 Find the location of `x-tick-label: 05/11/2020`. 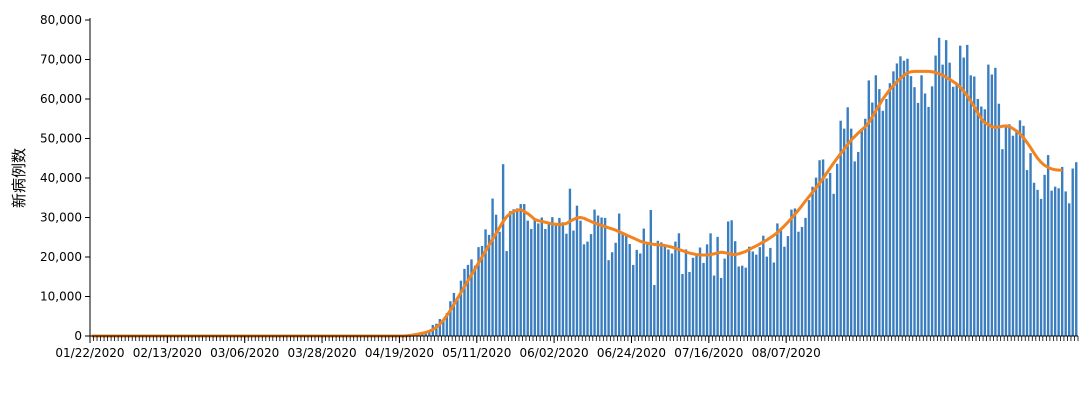

x-tick-label: 05/11/2020 is located at coordinates (476, 353).